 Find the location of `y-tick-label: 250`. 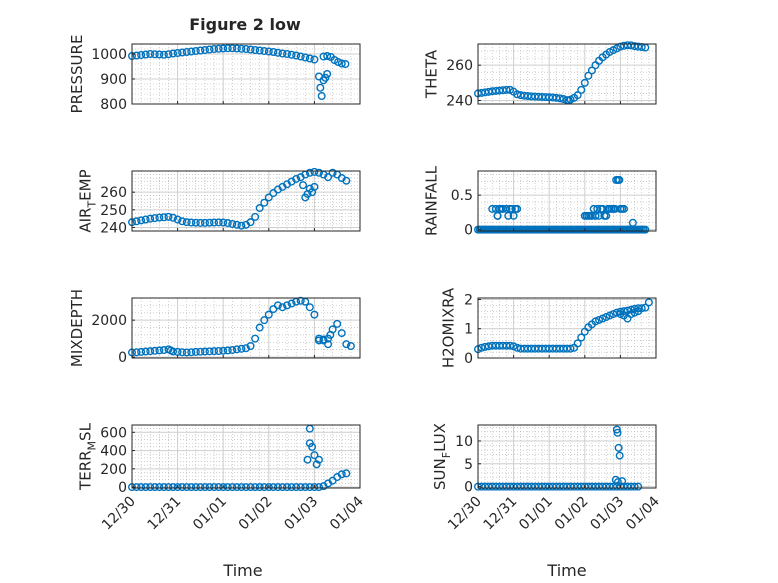

y-tick-label: 250 is located at coordinates (113, 211).